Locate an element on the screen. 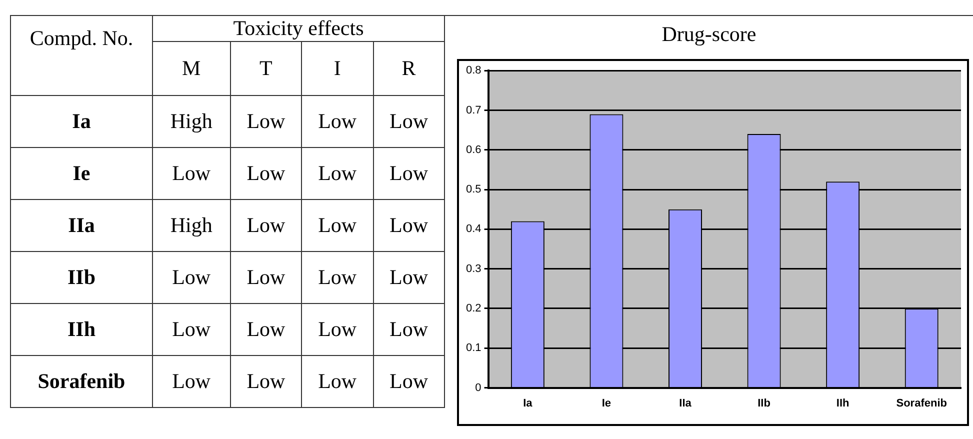 The width and height of the screenshot is (973, 439). x-tick-label: Ie is located at coordinates (607, 403).